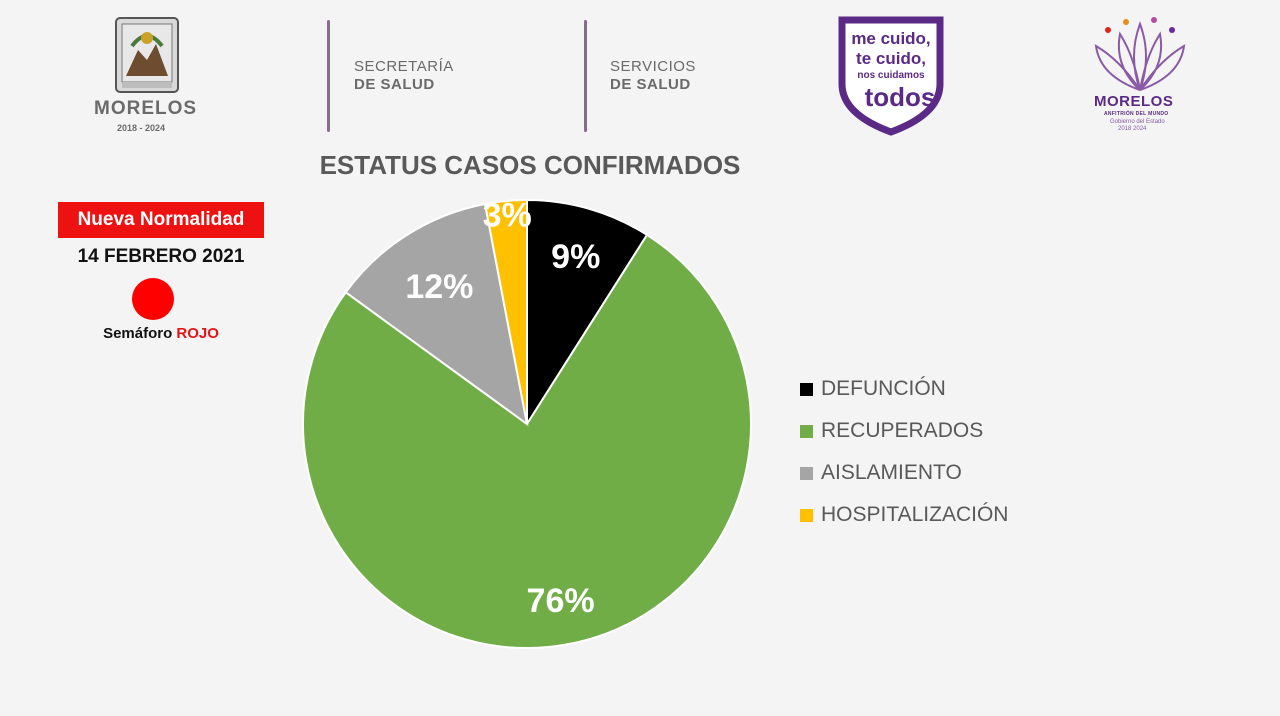 The image size is (1280, 716). What do you see at coordinates (394, 84) in the screenshot?
I see `secretaria-line2: DE SALUD` at bounding box center [394, 84].